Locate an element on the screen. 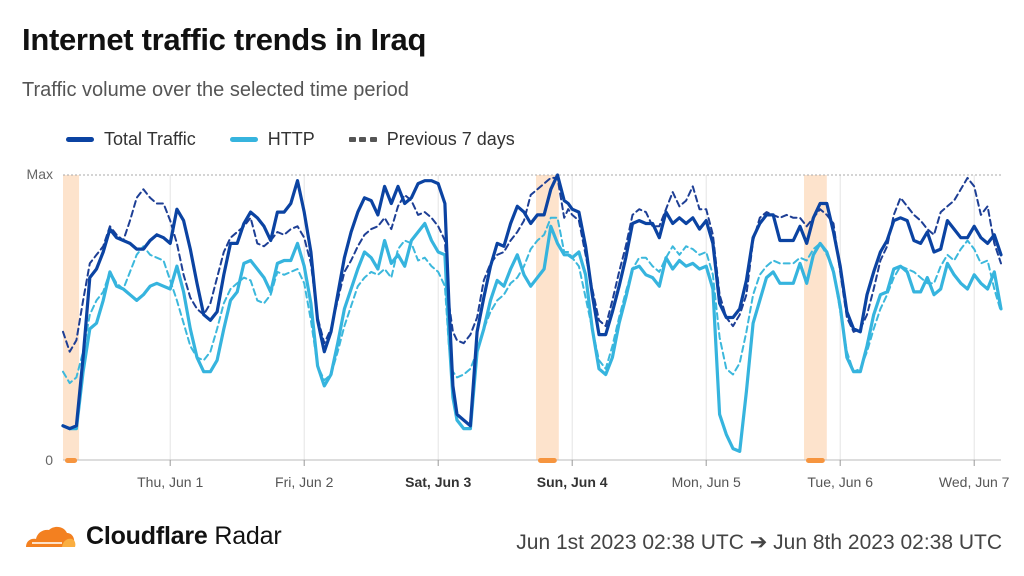  x-tick-label: Wed, Jun 7 is located at coordinates (974, 482).